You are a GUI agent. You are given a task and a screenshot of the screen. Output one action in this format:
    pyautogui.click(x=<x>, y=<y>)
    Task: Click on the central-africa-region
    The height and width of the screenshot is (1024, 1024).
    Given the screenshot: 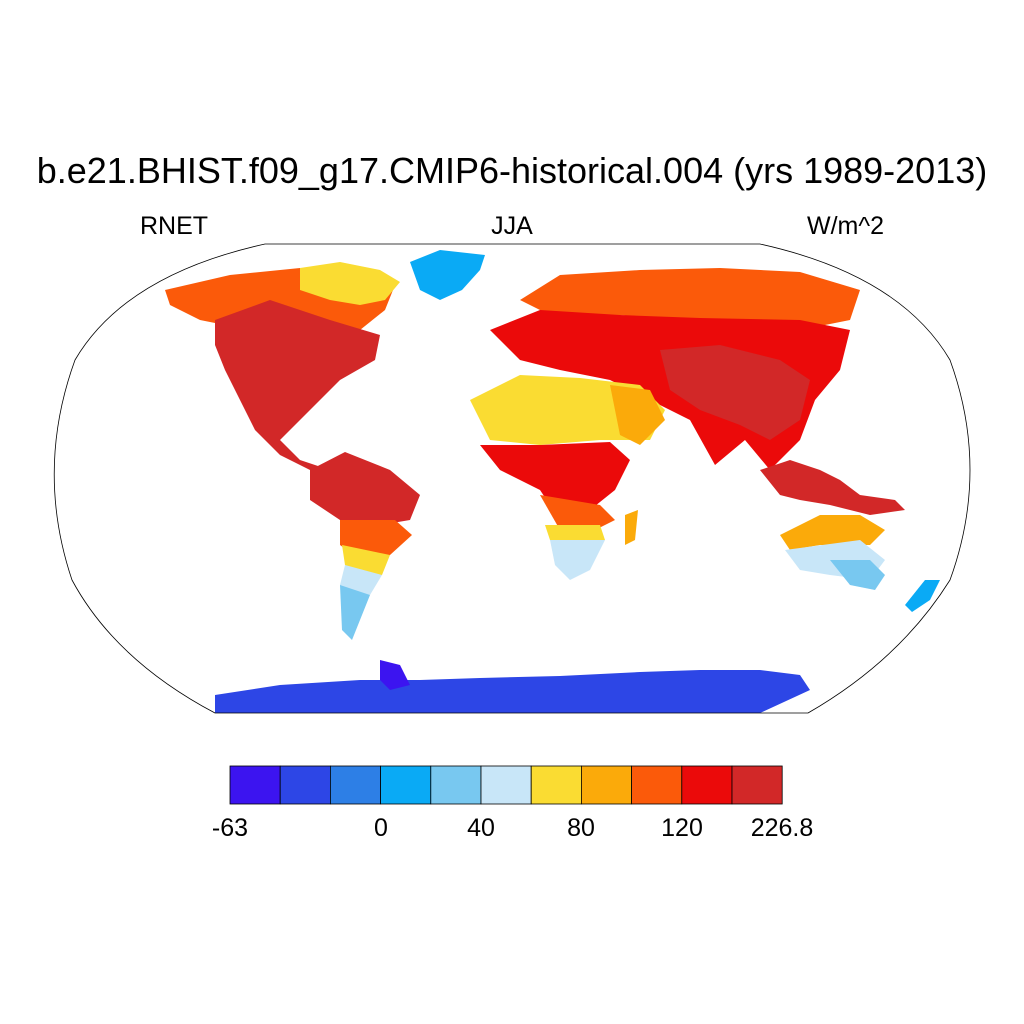 What is the action you would take?
    pyautogui.click(x=555, y=481)
    